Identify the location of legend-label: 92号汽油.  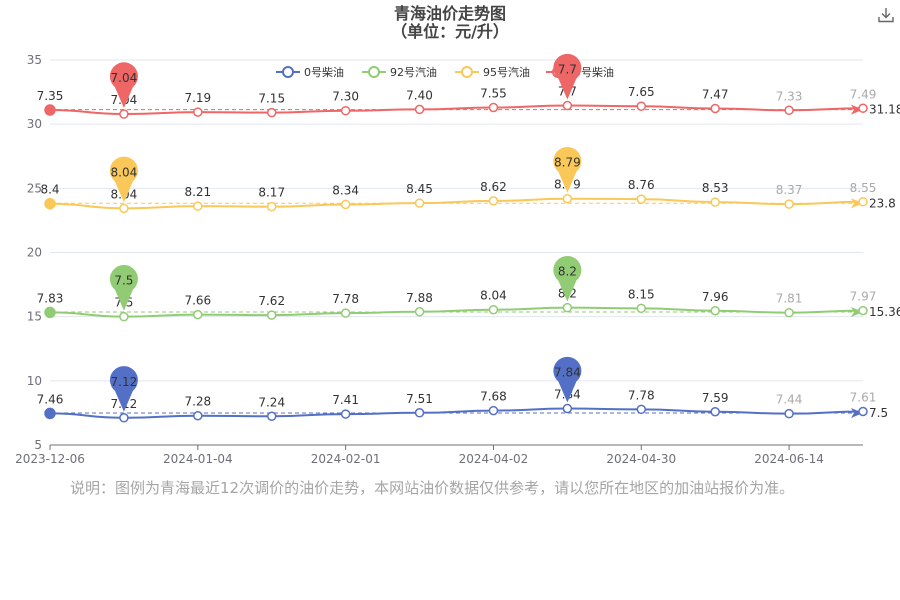
(413, 72).